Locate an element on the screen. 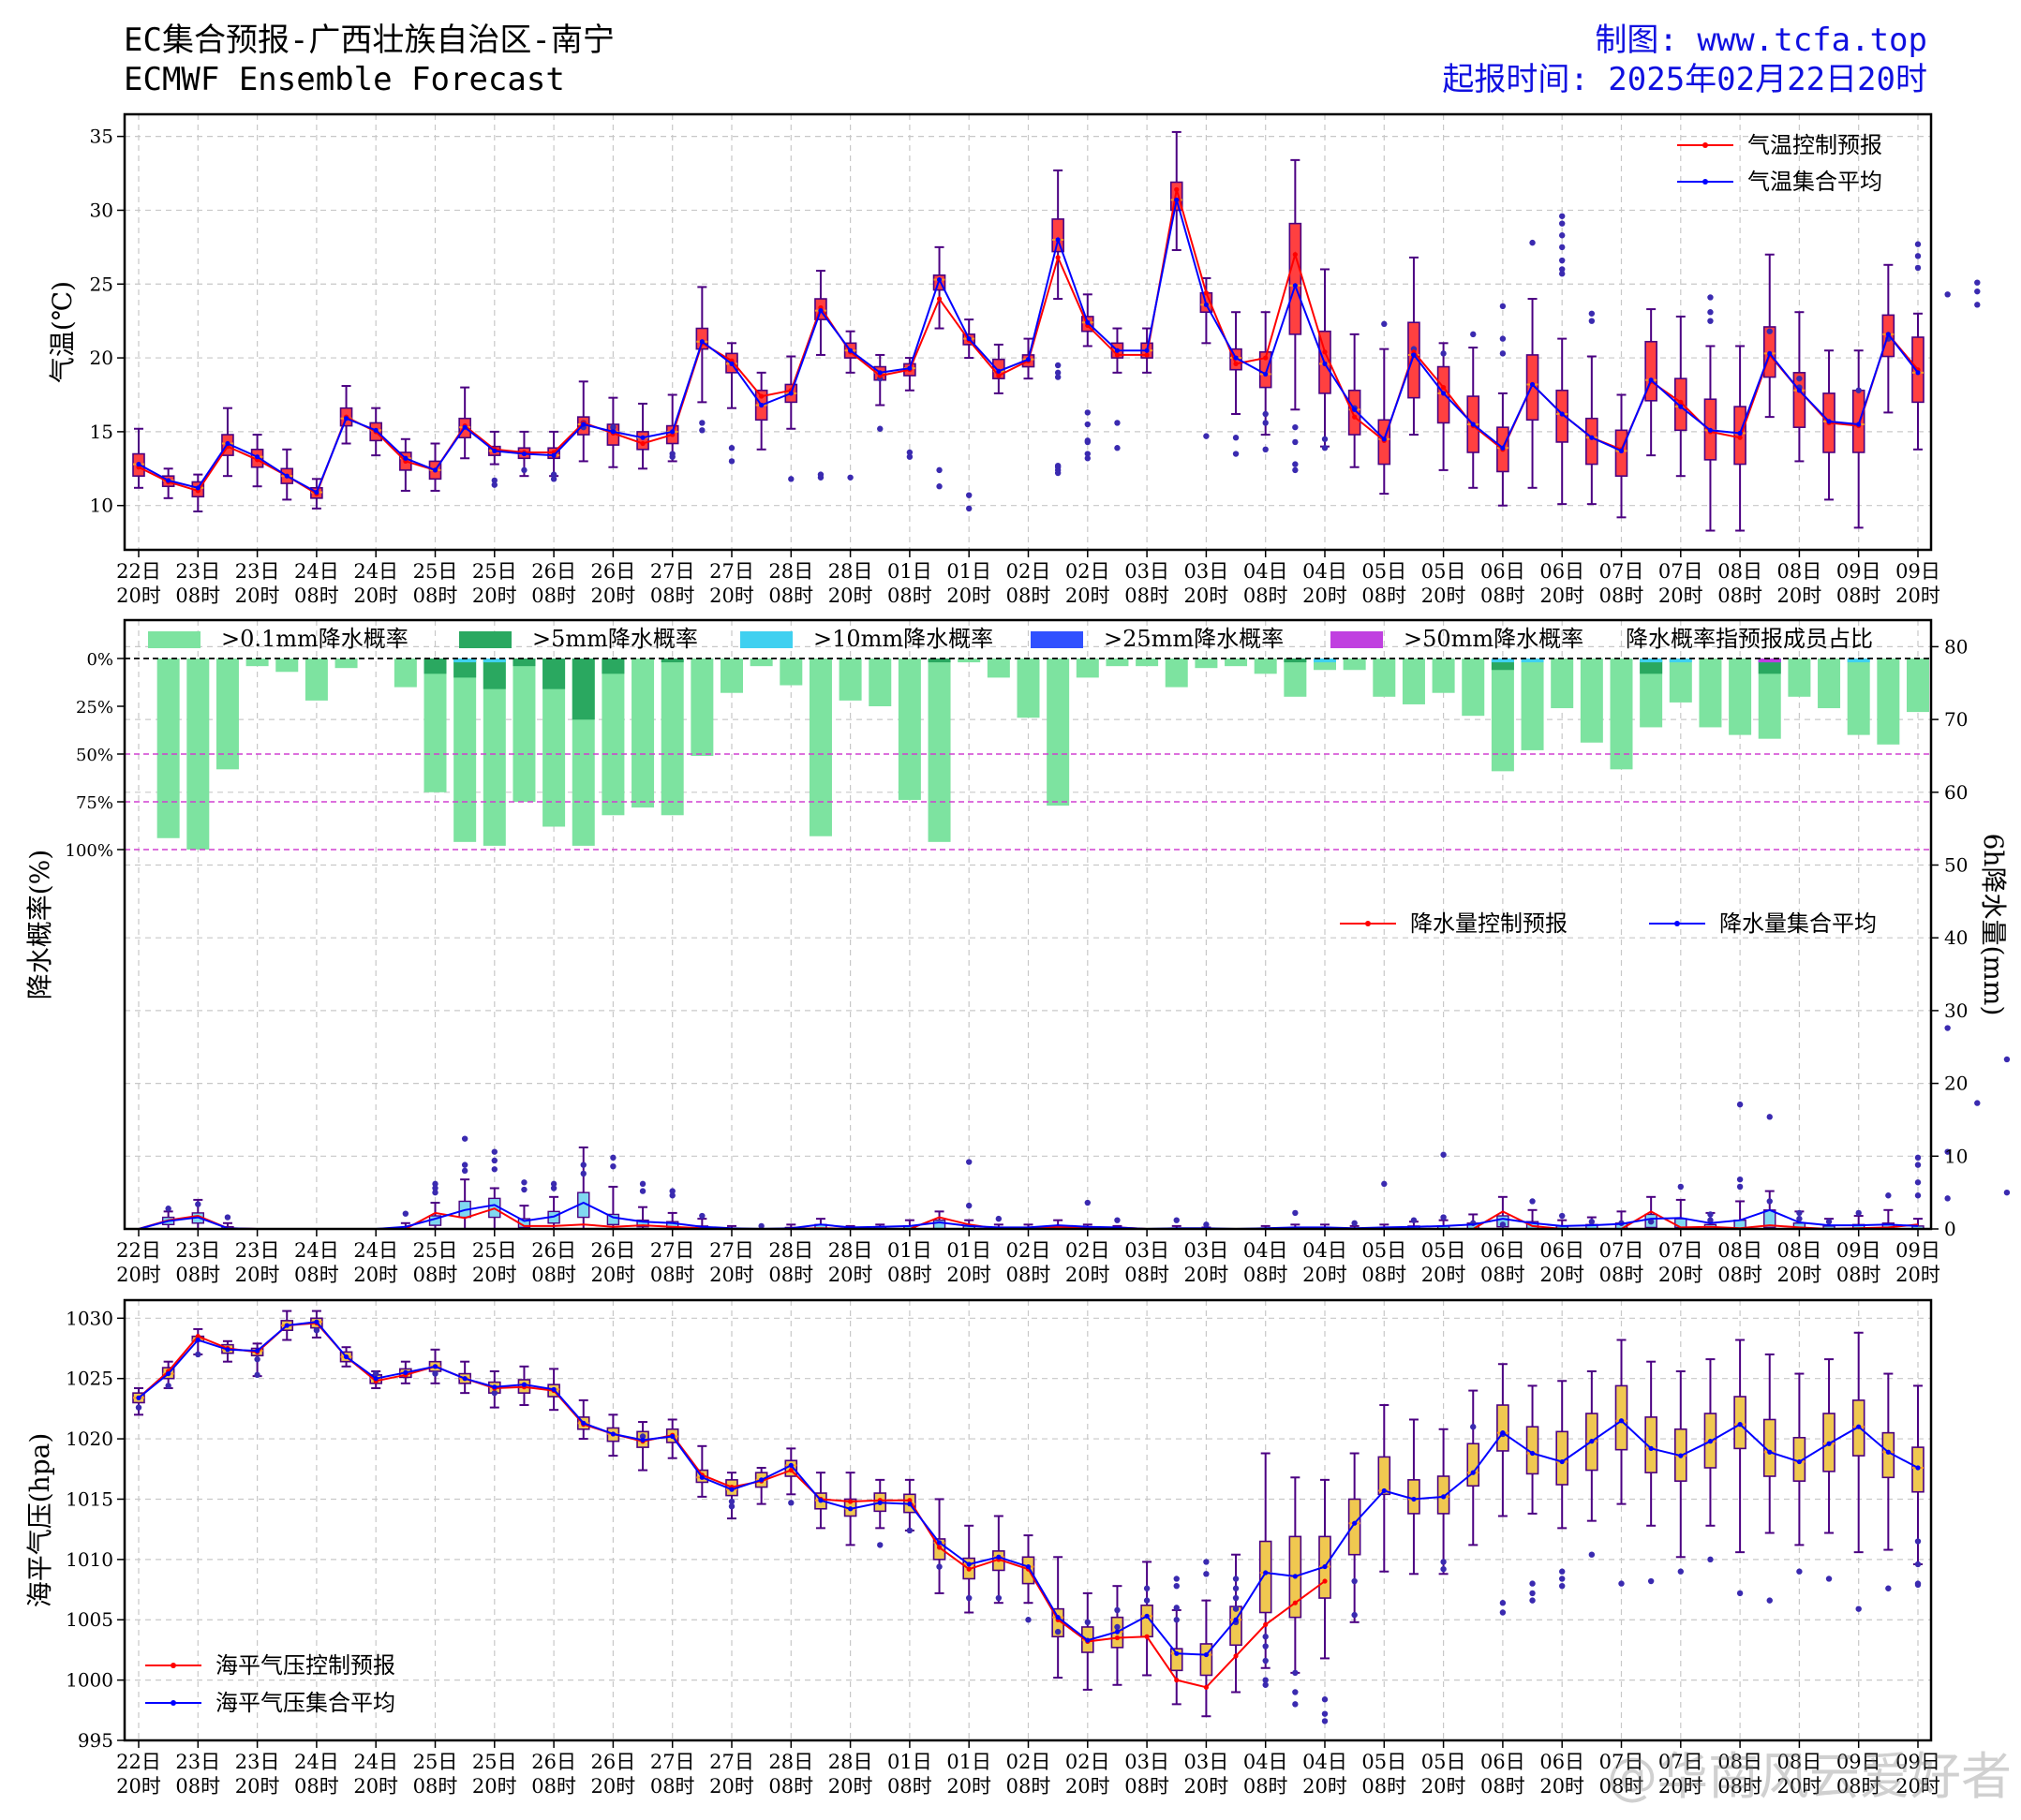  precip-tick-label: 40 is located at coordinates (1956, 938).